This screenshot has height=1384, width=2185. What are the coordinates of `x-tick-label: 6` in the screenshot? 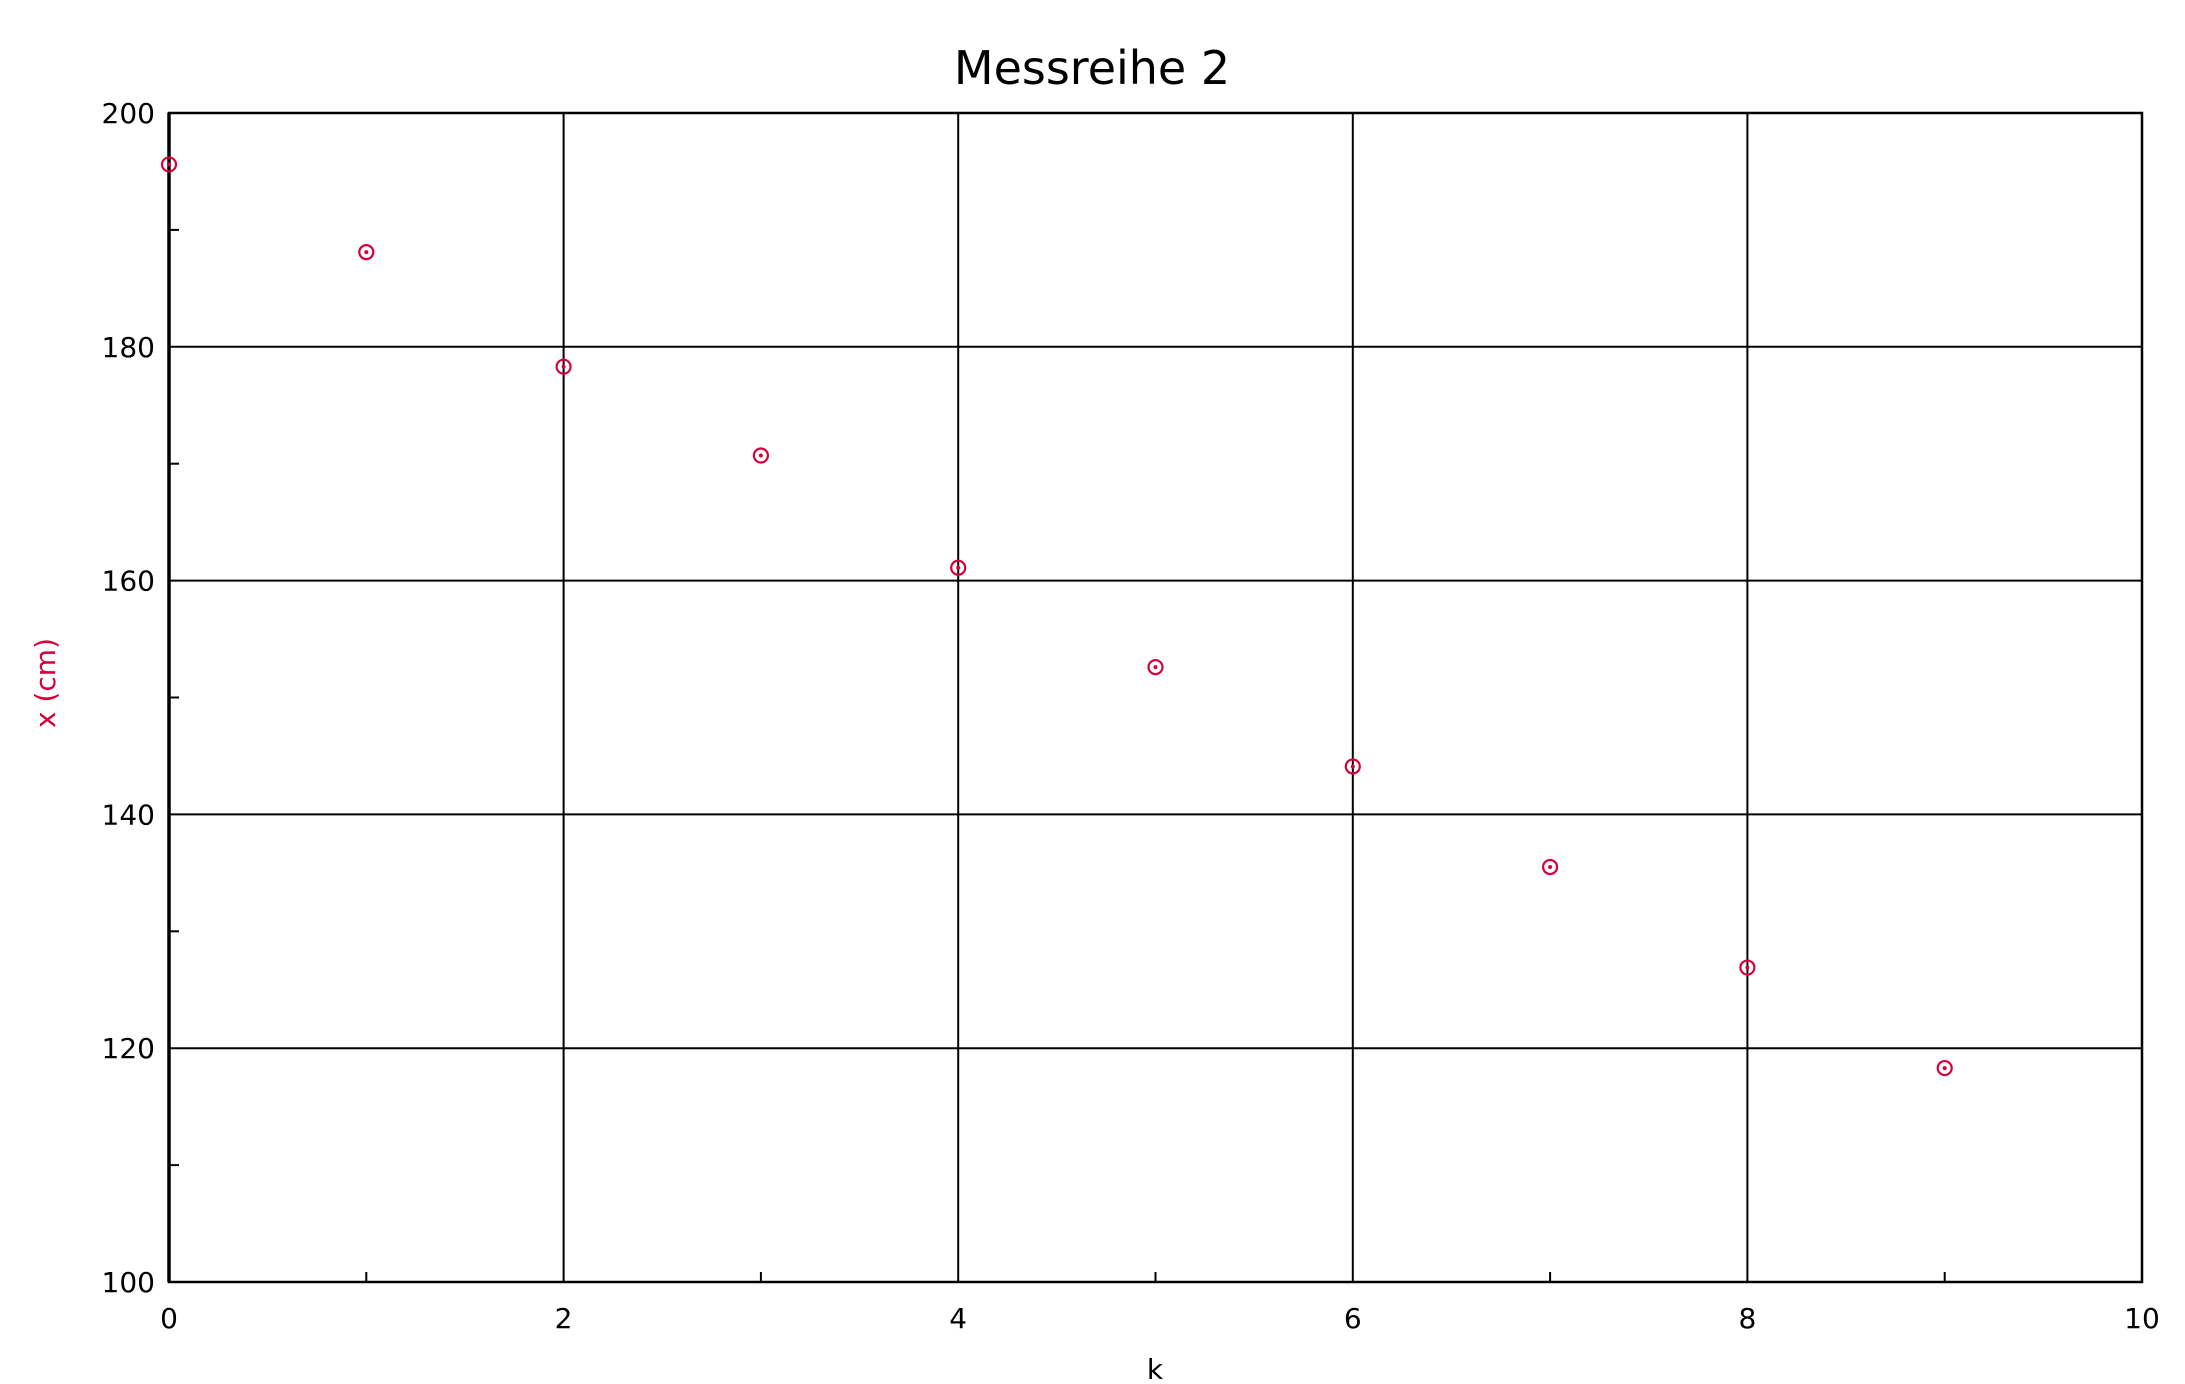 It's located at (1353, 1318).